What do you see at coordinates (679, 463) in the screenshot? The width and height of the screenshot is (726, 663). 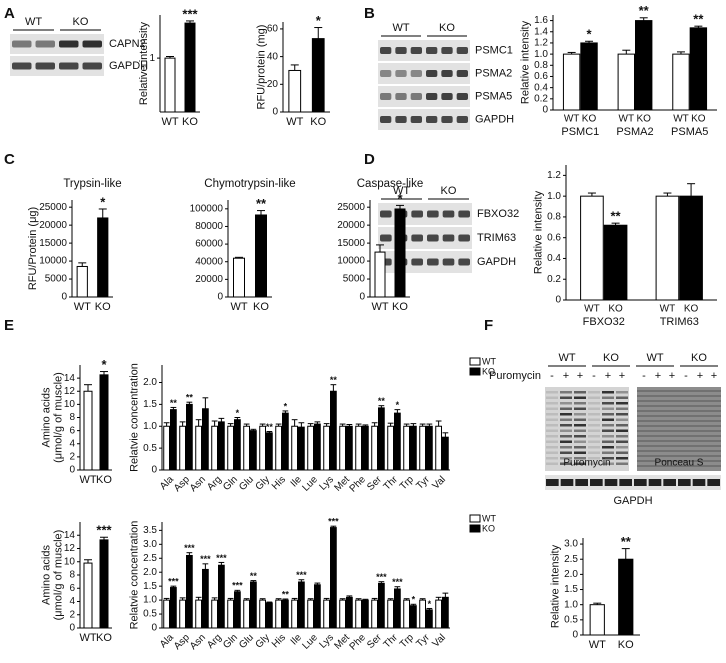 I see `stain-label: Ponceau S` at bounding box center [679, 463].